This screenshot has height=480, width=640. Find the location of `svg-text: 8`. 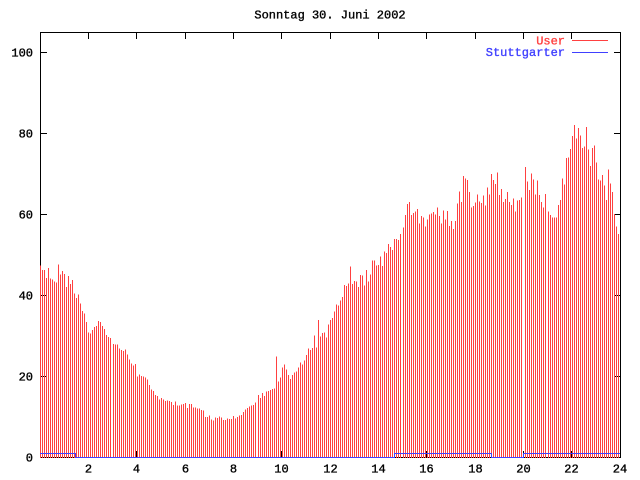

svg-text: 8 is located at coordinates (233, 470).